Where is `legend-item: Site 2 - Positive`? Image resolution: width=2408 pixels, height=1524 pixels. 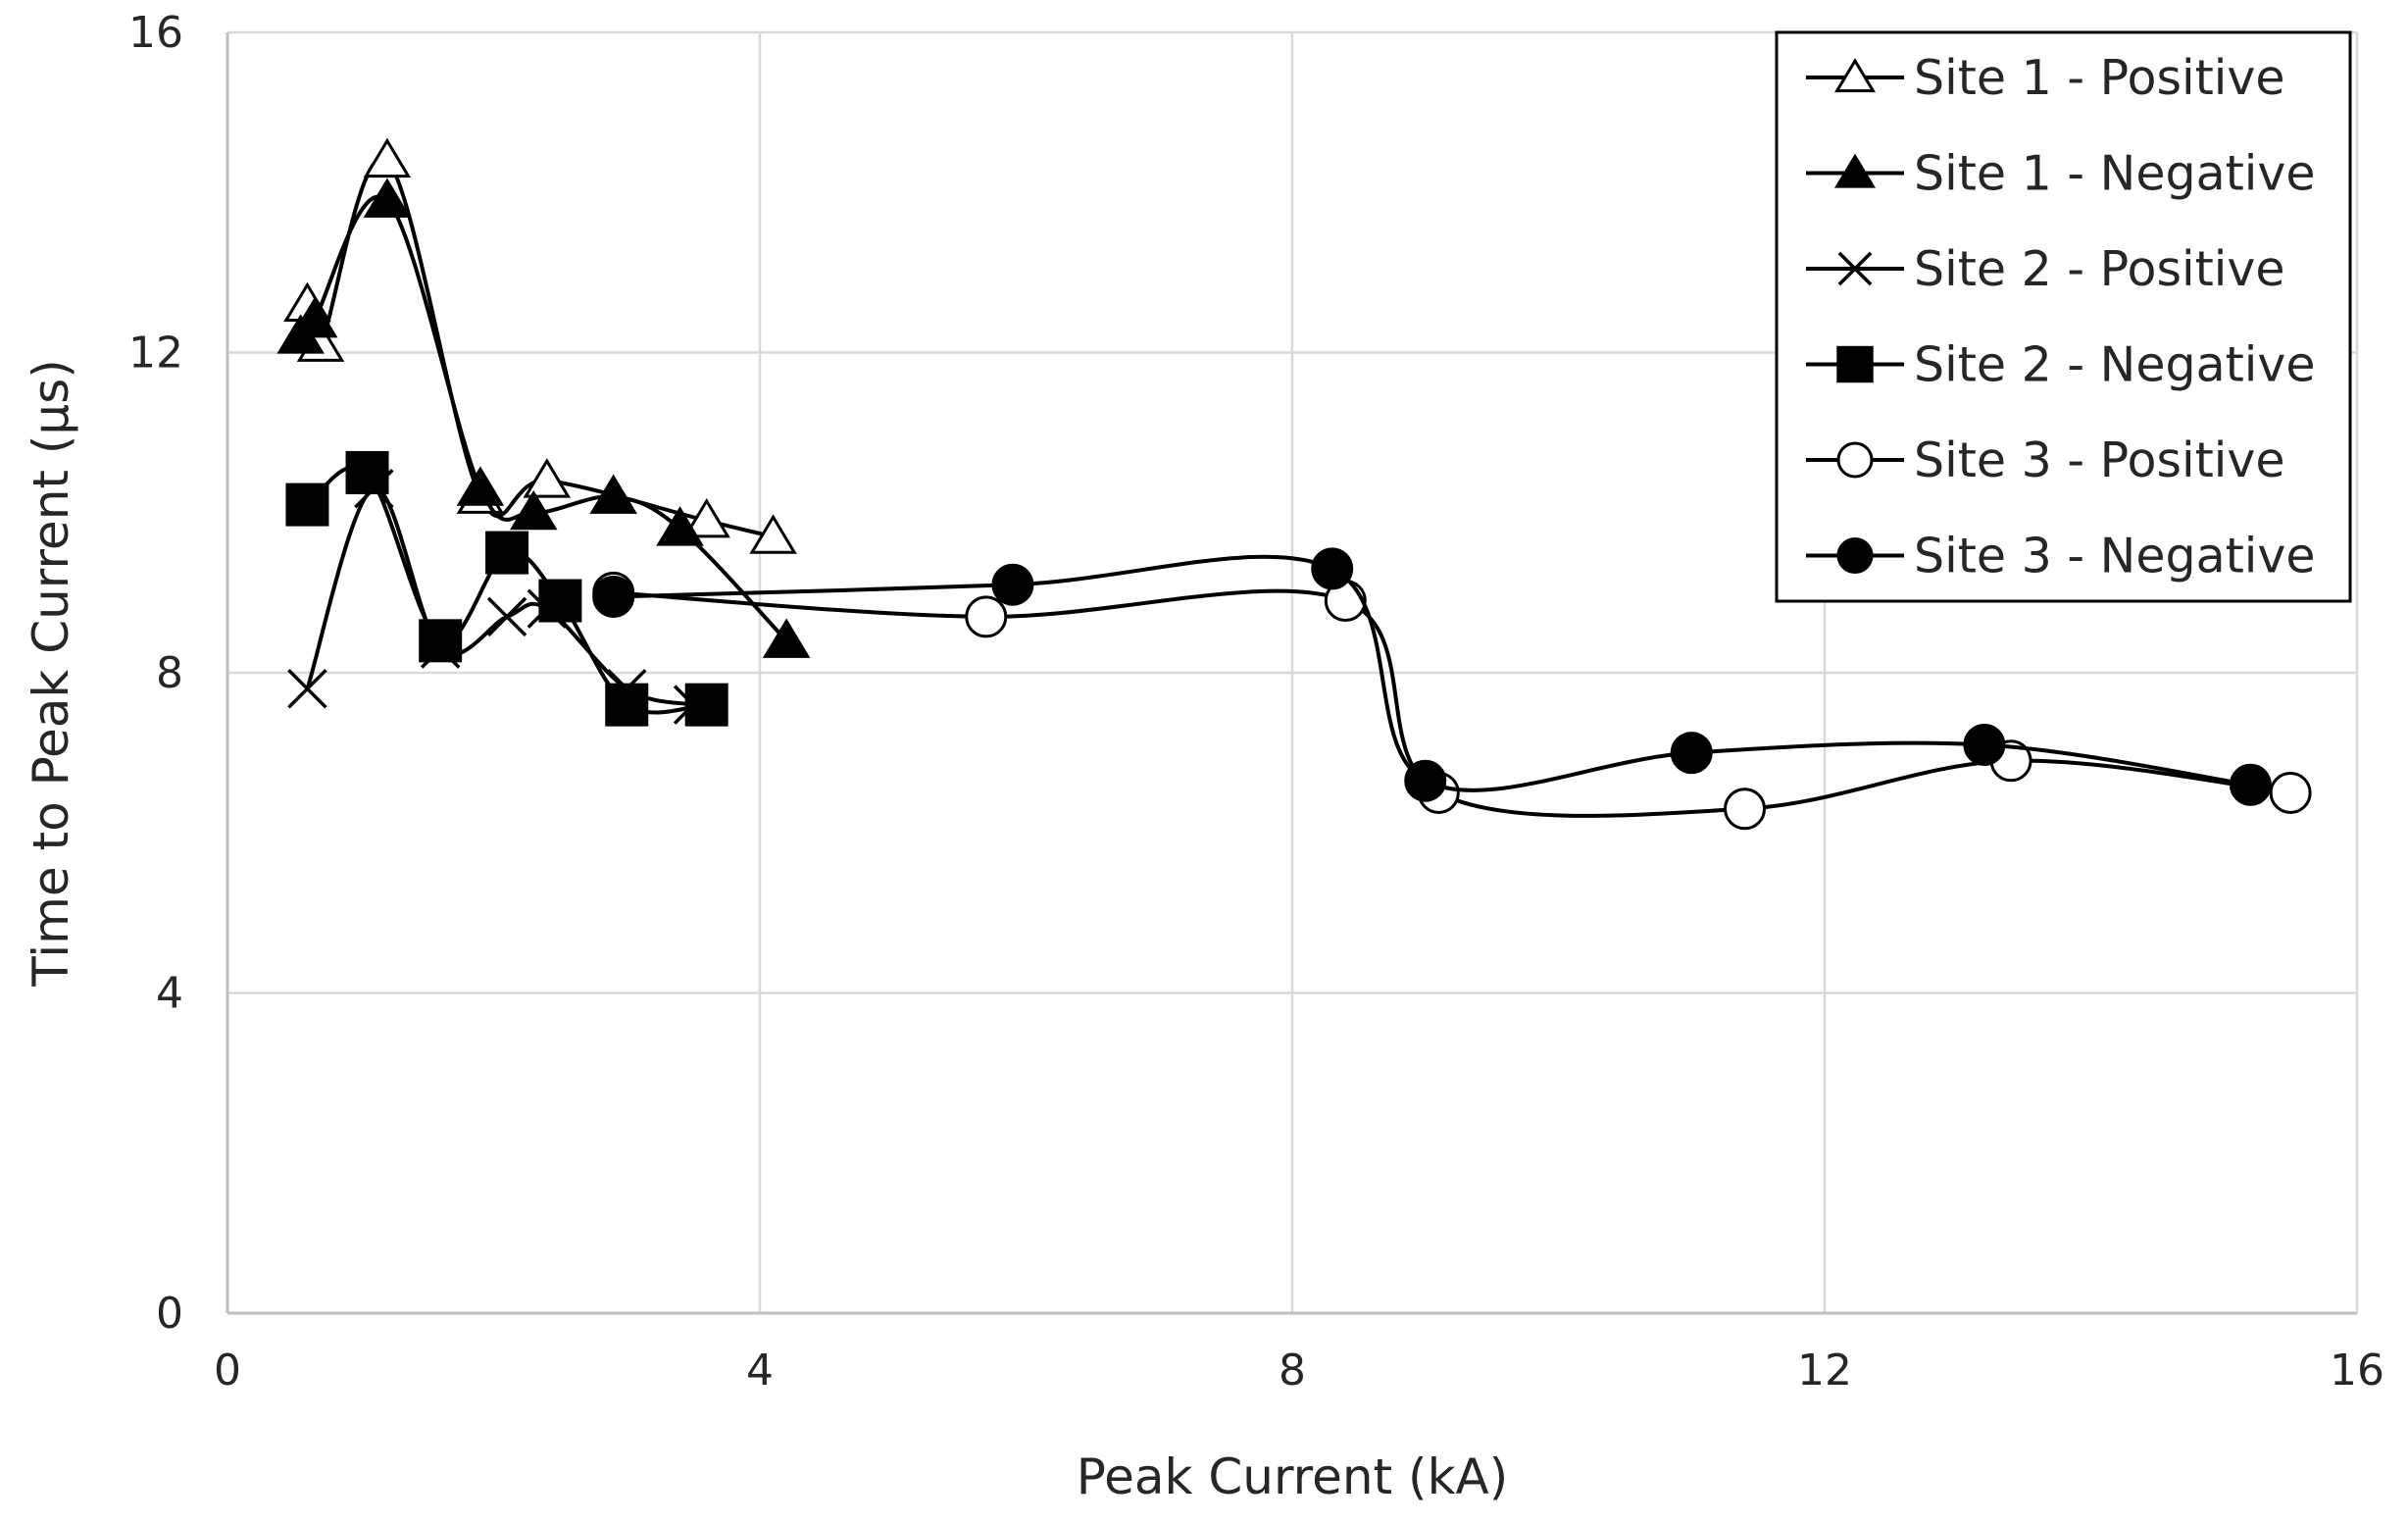
legend-item: Site 2 - Positive is located at coordinates (2045, 269).